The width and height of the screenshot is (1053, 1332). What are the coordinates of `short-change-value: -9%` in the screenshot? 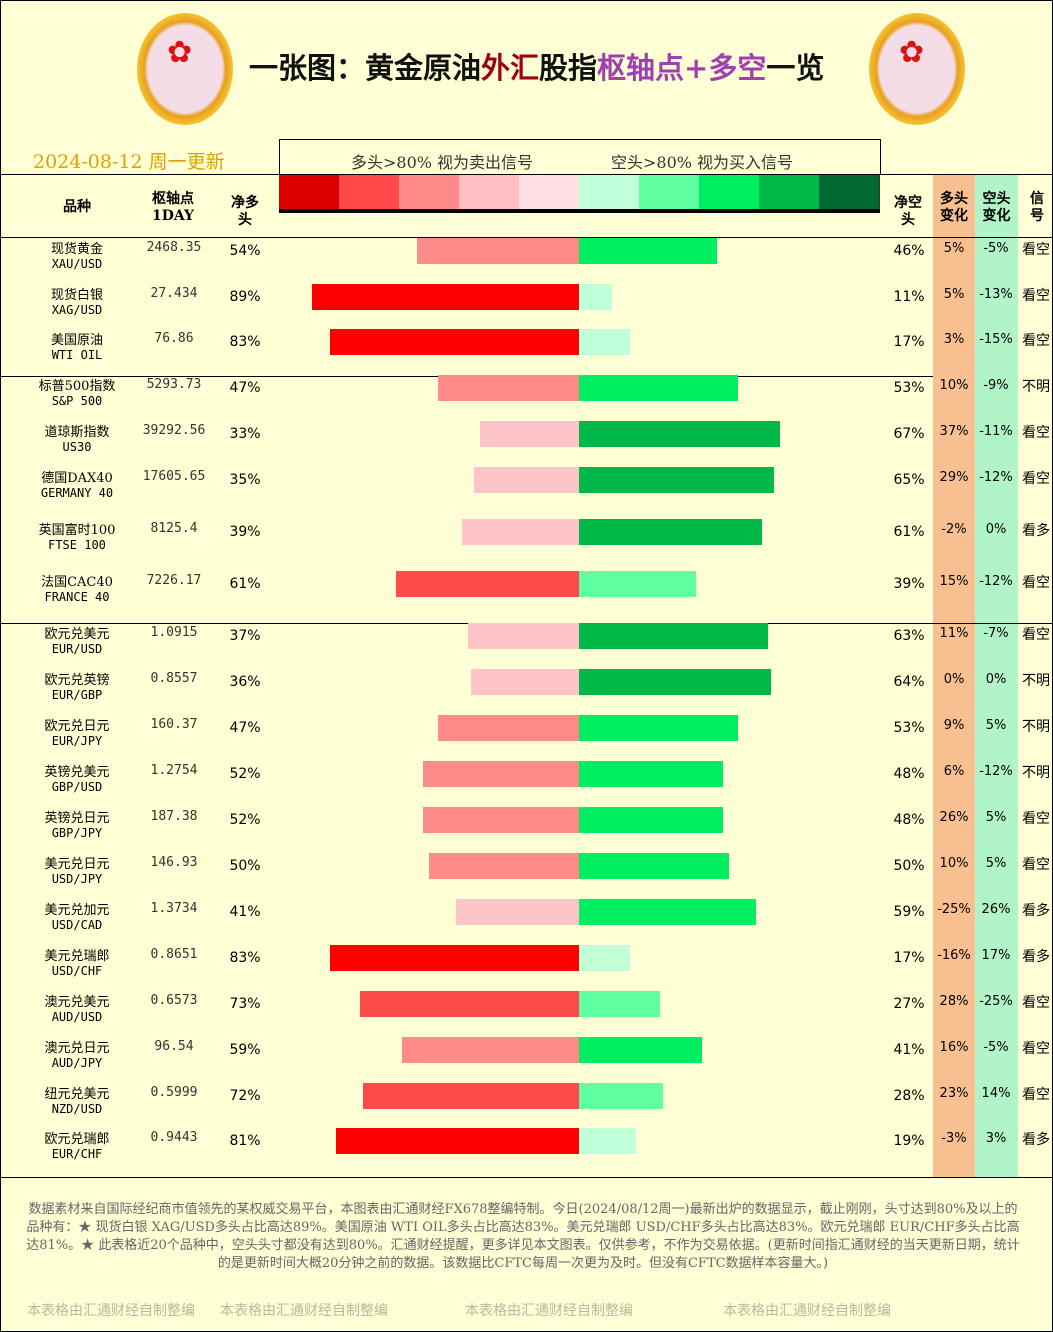 It's located at (996, 385).